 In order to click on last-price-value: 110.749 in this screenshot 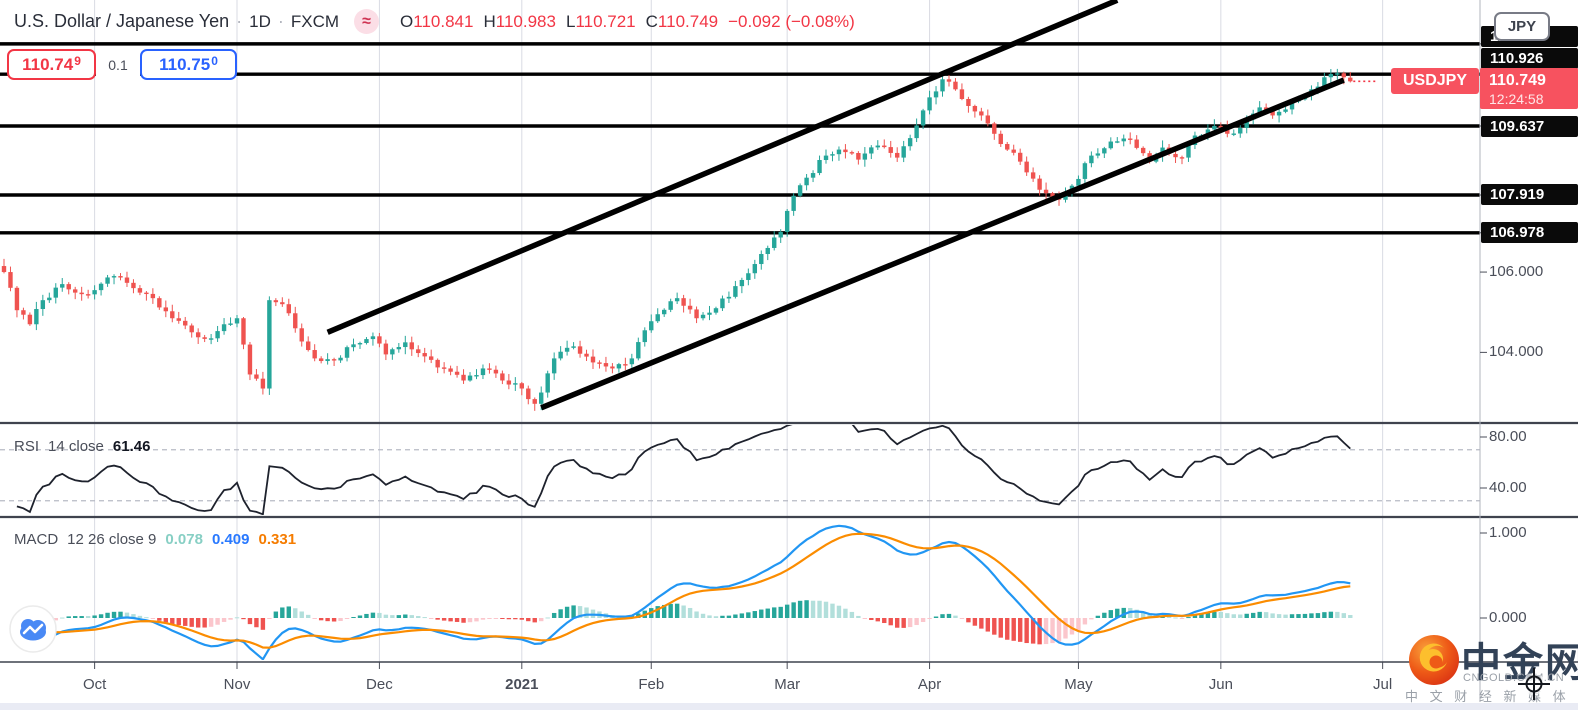, I will do `click(1517, 80)`.